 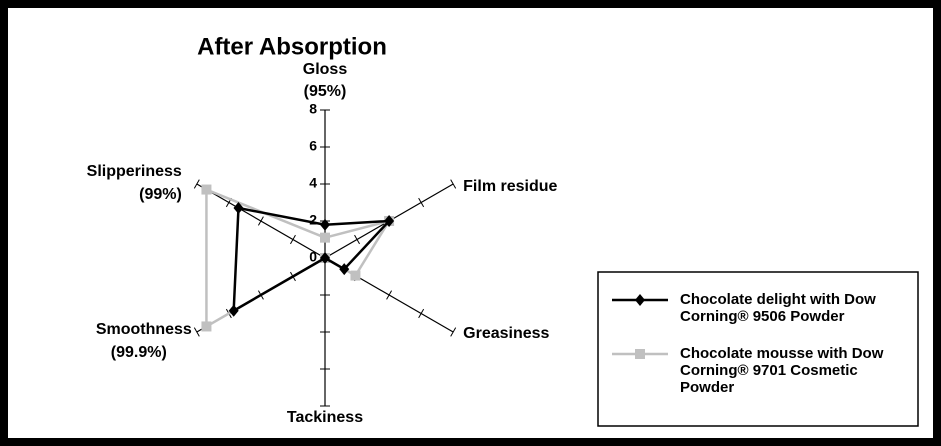 What do you see at coordinates (325, 417) in the screenshot?
I see `category-label: Tackiness` at bounding box center [325, 417].